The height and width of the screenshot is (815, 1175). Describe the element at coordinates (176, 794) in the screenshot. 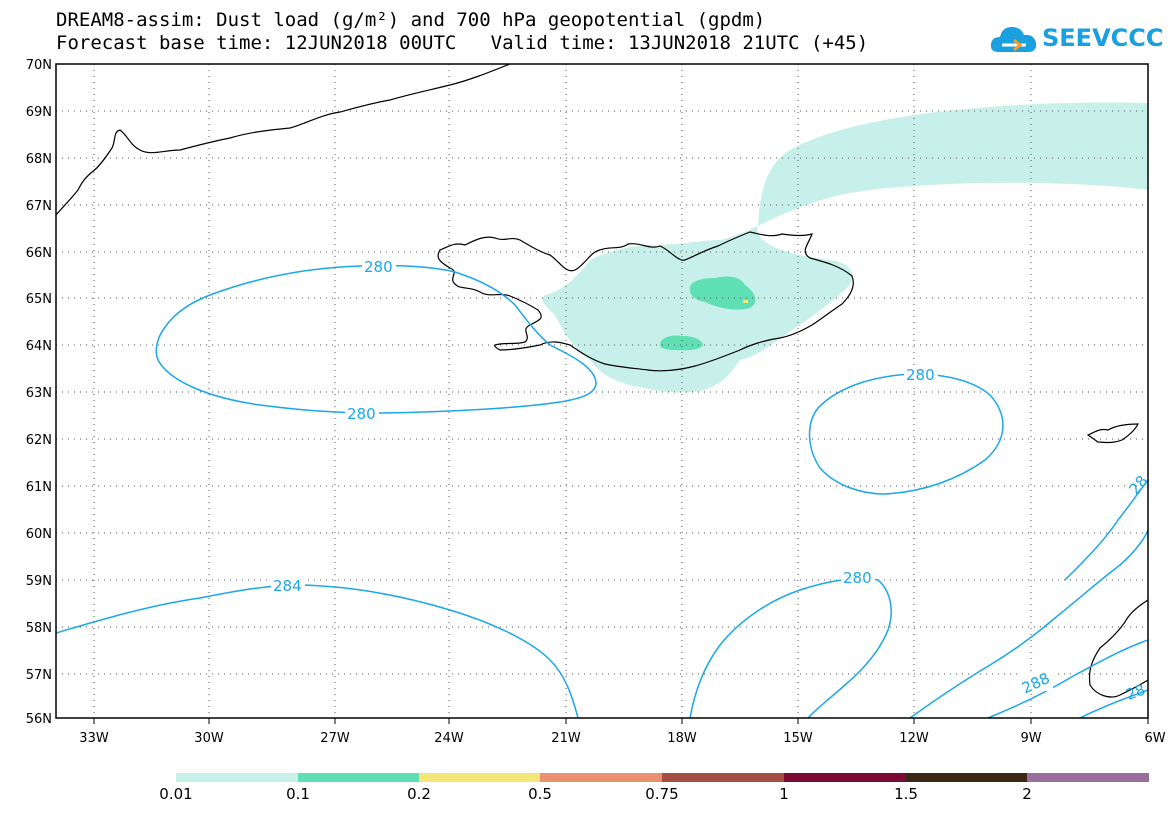

I see `colorbar-label: 0.01` at that location.